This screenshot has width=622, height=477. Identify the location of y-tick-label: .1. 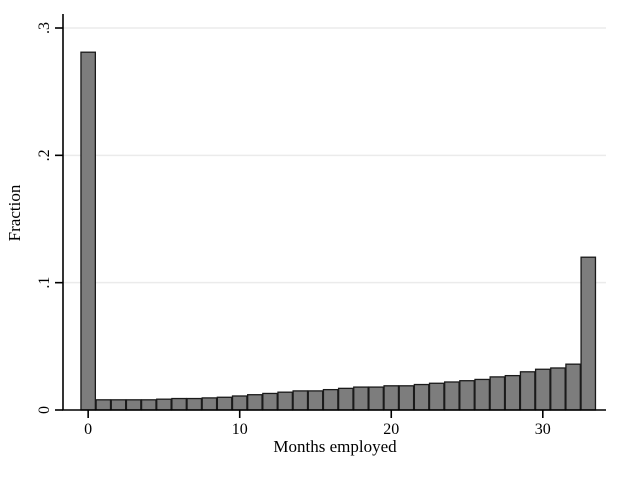
(44, 283).